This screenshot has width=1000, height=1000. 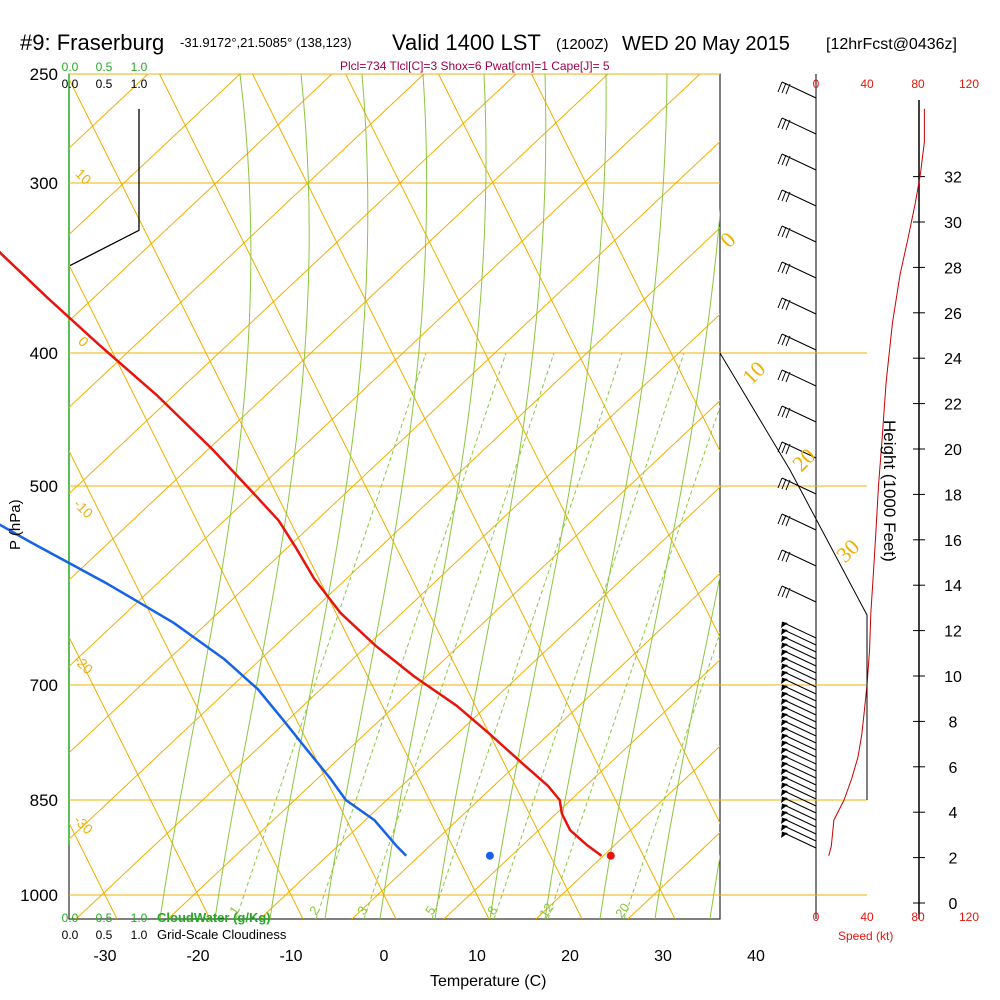 I want to click on height-tick-label: 16, so click(x=953, y=541).